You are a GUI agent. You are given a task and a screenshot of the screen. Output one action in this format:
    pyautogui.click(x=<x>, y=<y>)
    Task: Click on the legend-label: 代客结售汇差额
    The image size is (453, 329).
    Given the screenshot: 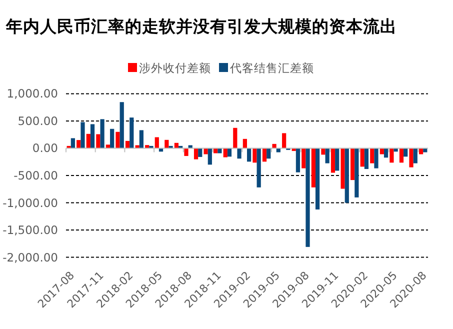 What is the action you would take?
    pyautogui.click(x=271, y=68)
    